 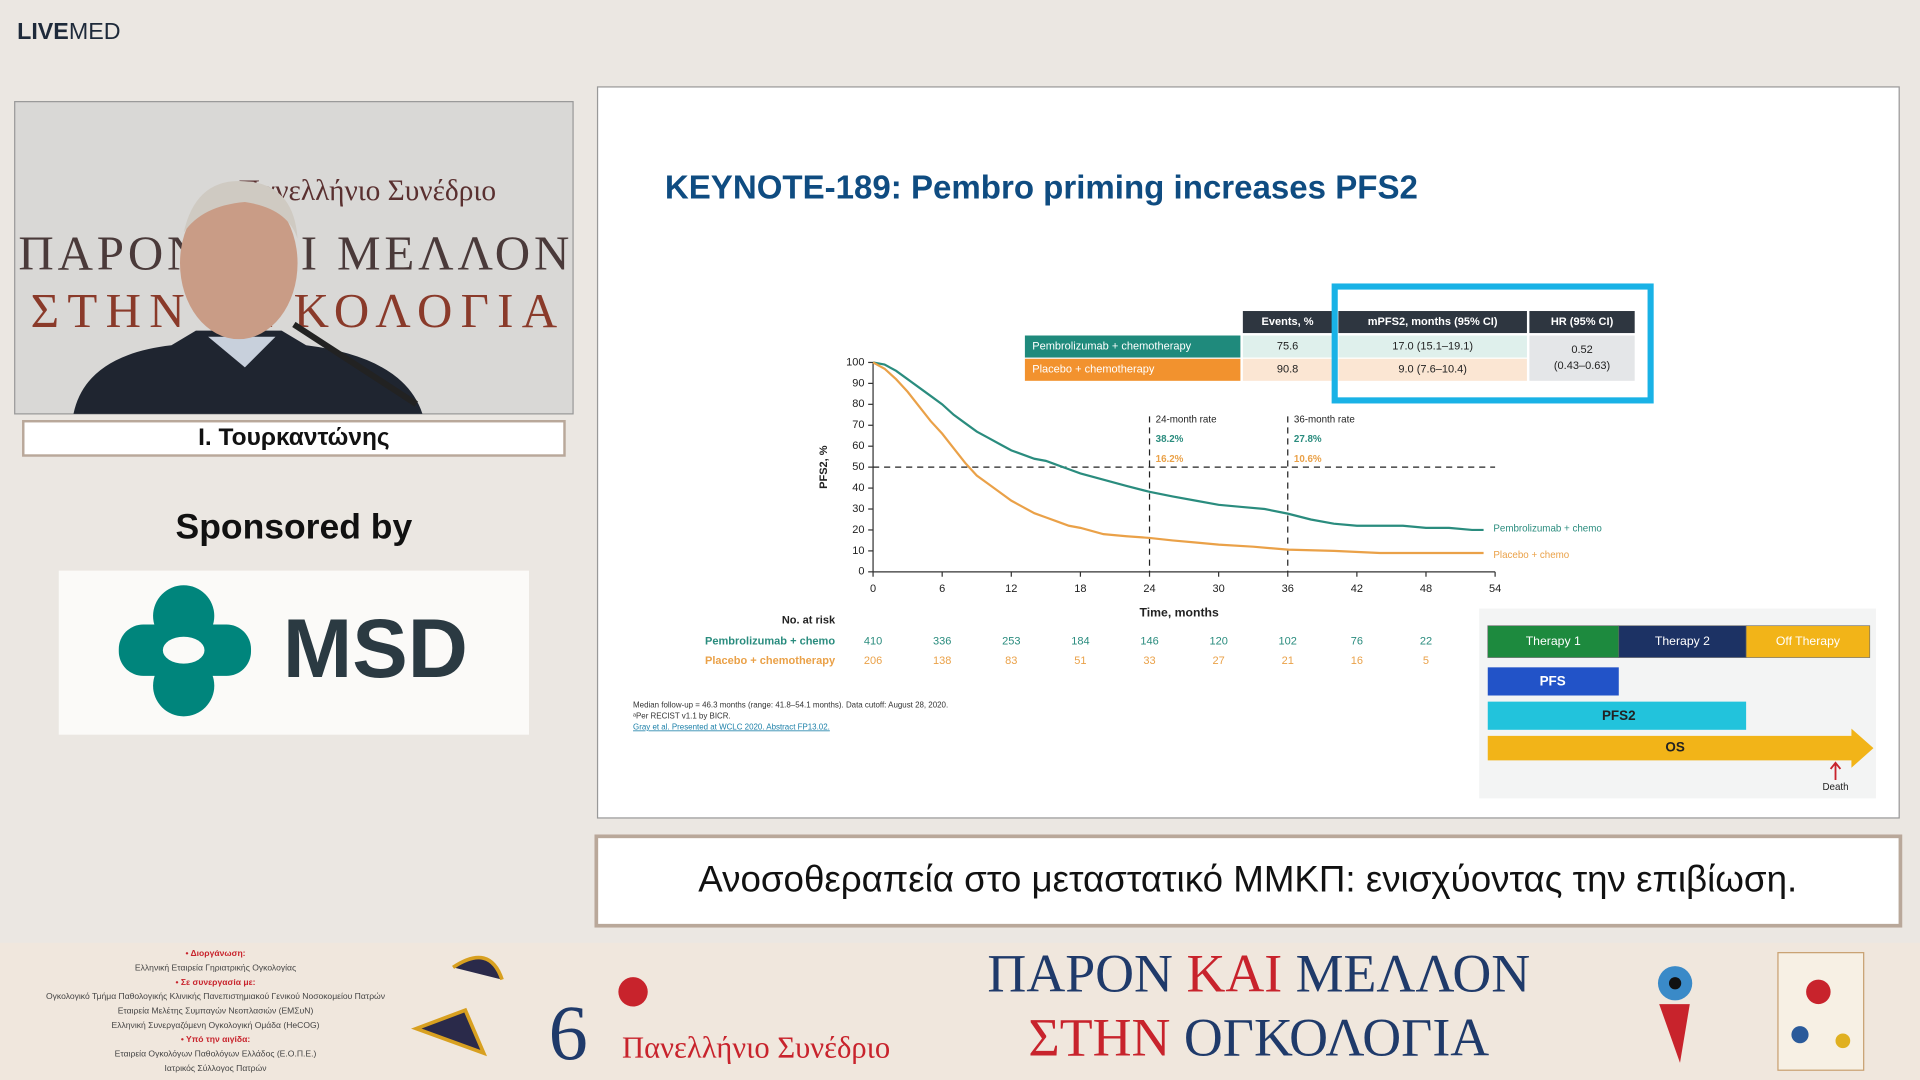 What do you see at coordinates (294, 438) in the screenshot?
I see `name-bar` at bounding box center [294, 438].